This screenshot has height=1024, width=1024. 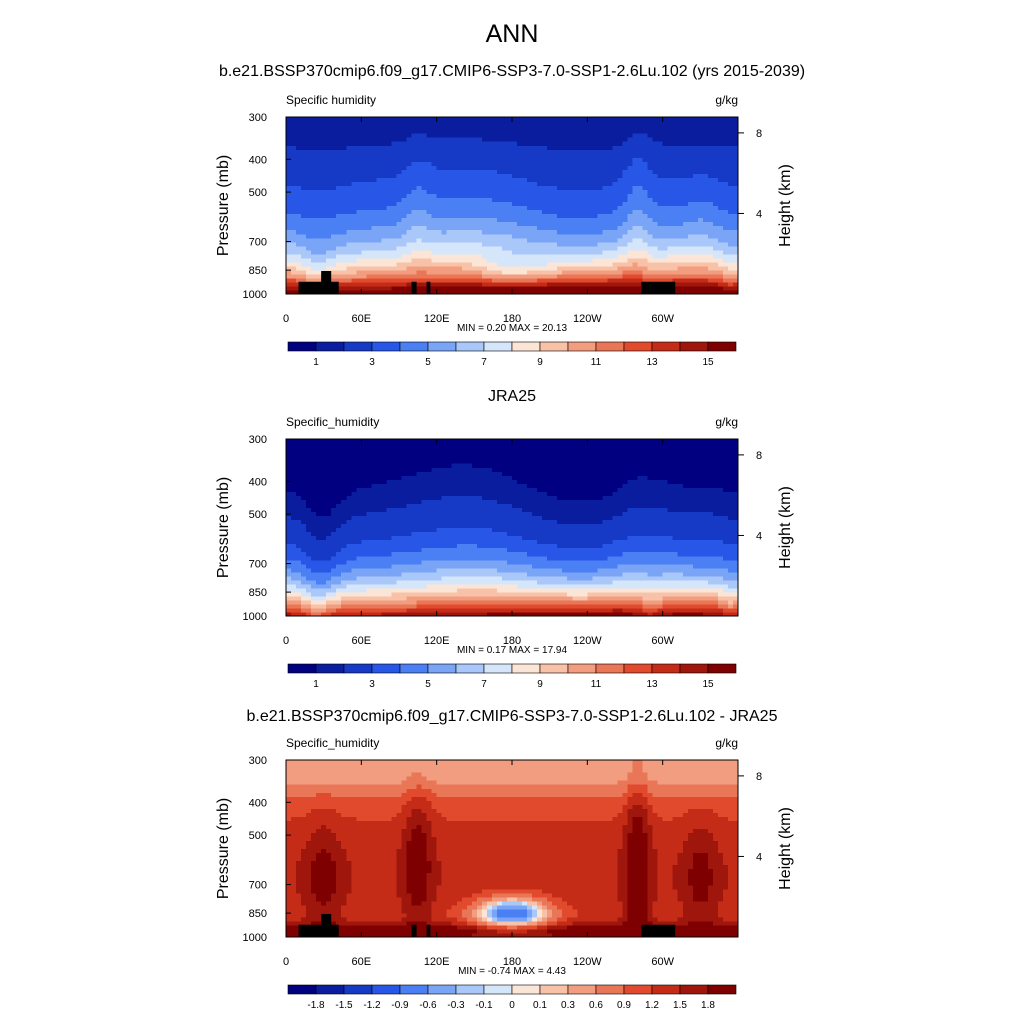 I want to click on colorbar-label: 0, so click(x=512, y=1005).